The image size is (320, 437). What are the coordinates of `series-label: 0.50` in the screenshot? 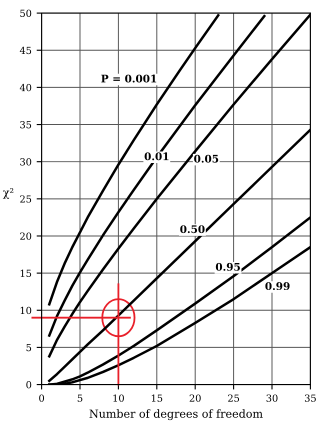 It's located at (192, 229).